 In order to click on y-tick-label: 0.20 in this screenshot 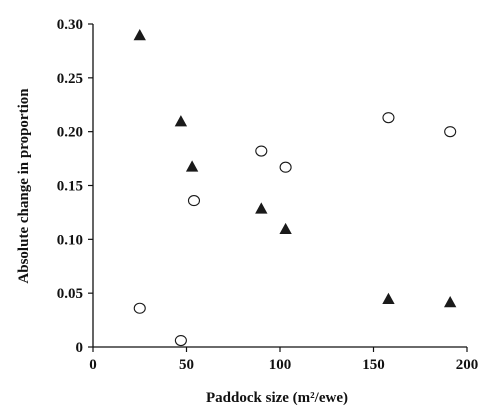, I will do `click(70, 133)`.